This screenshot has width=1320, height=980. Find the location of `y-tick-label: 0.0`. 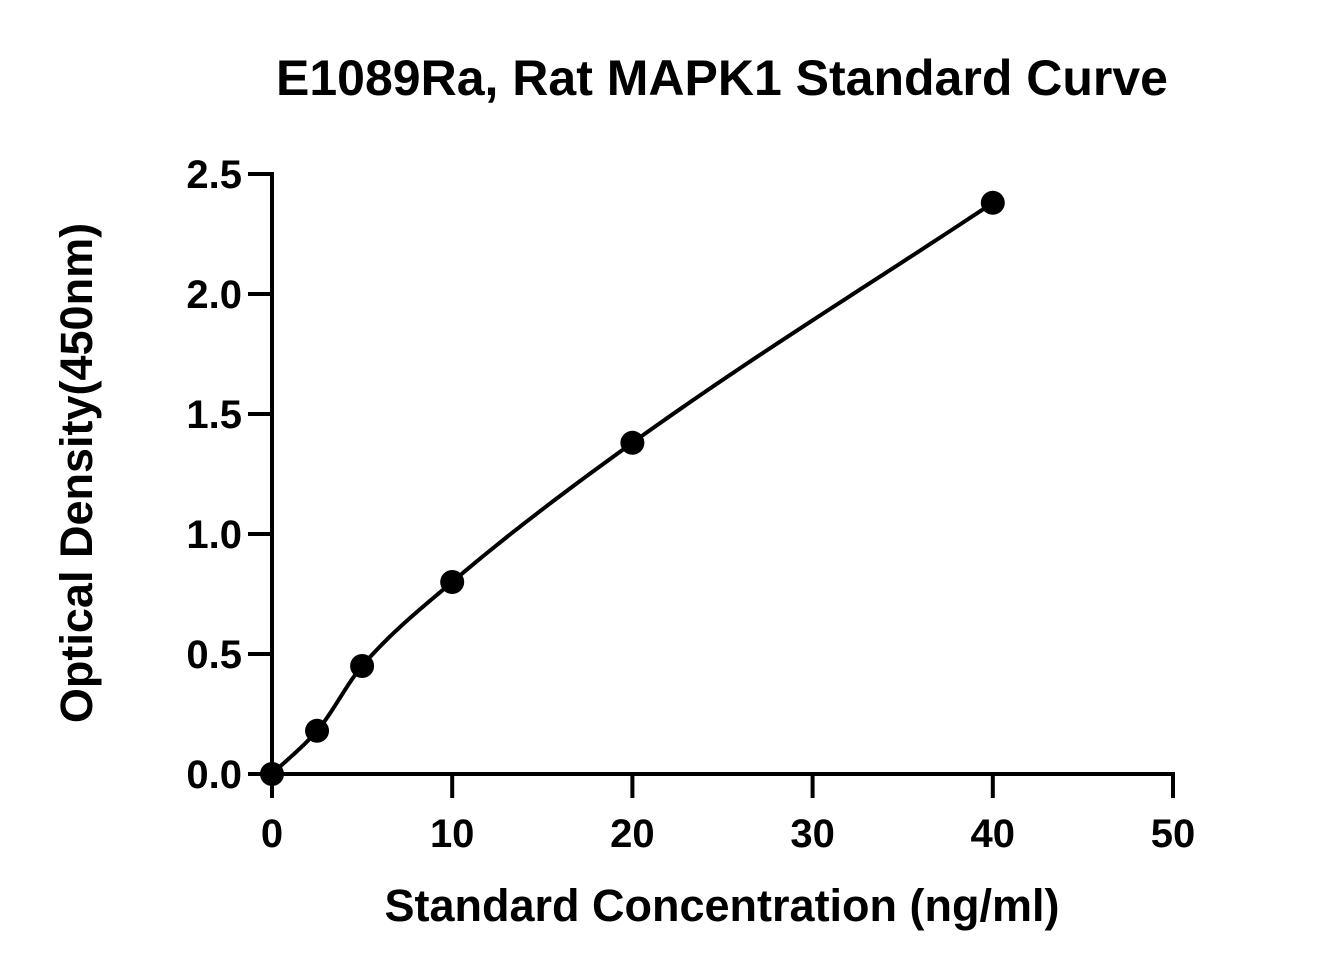

y-tick-label: 0.0 is located at coordinates (214, 775).